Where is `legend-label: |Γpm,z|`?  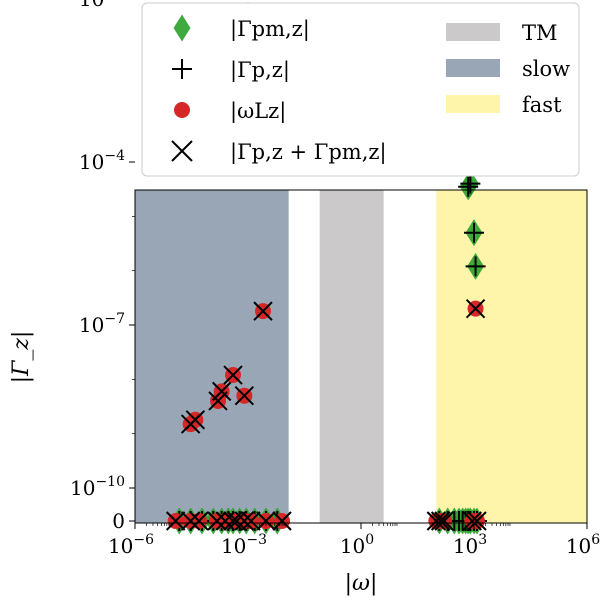 legend-label: |Γpm,z| is located at coordinates (270, 29).